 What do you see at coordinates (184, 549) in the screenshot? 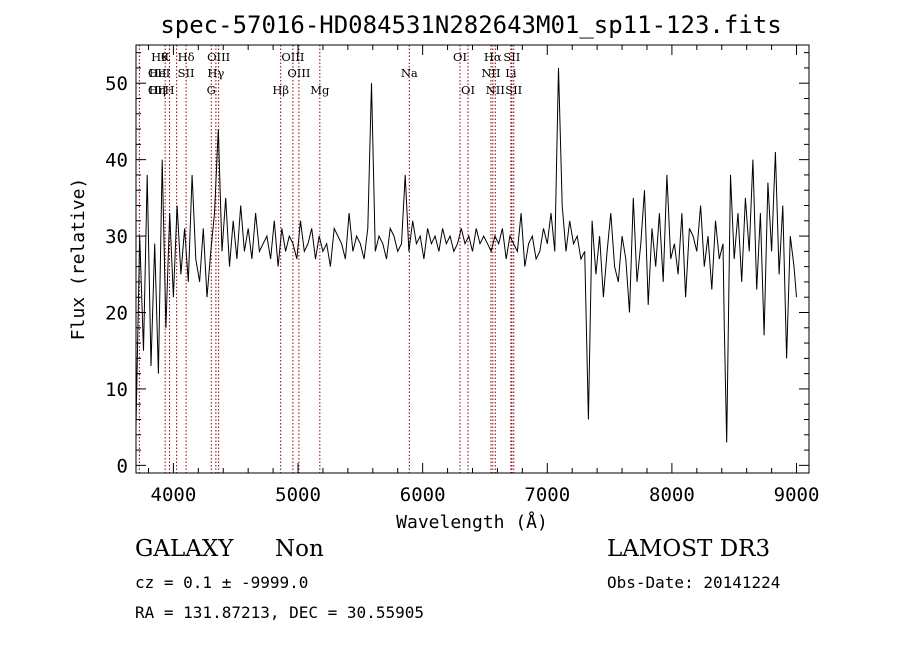
I see `object-class: GALAXY` at bounding box center [184, 549].